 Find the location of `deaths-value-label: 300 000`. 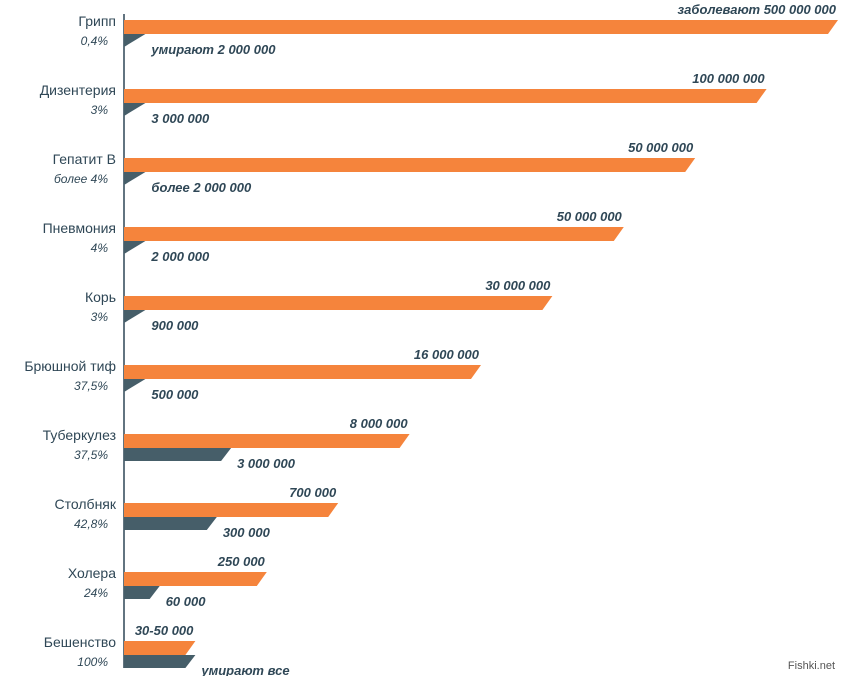

deaths-value-label: 300 000 is located at coordinates (247, 532).